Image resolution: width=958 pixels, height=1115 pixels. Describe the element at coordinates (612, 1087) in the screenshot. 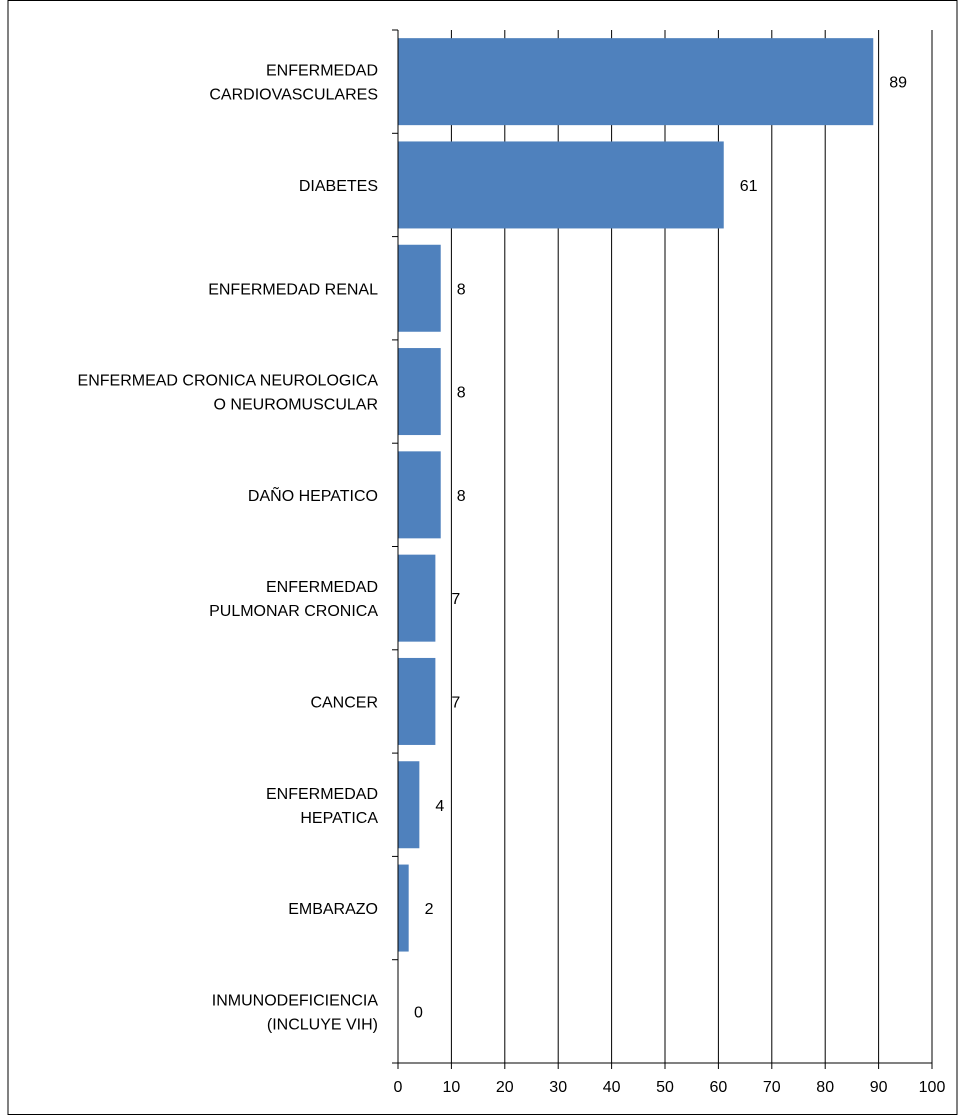

I see `x-tick-label: 40` at that location.